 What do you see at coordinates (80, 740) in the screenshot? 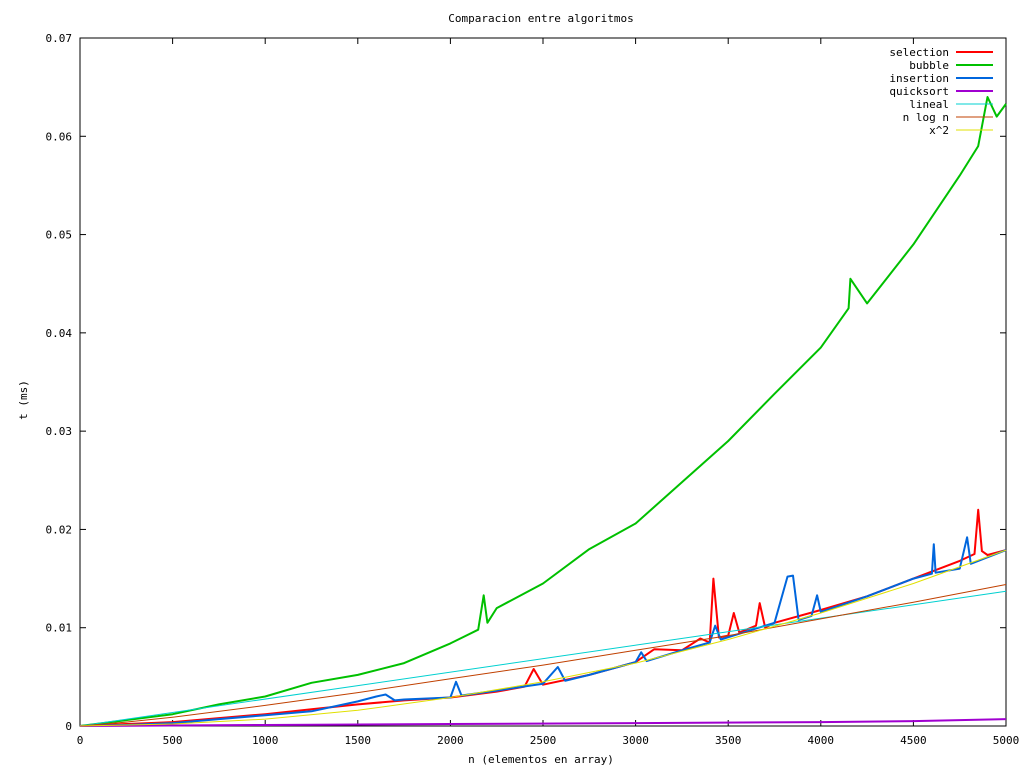
I see `x-tick-label: 0` at bounding box center [80, 740].